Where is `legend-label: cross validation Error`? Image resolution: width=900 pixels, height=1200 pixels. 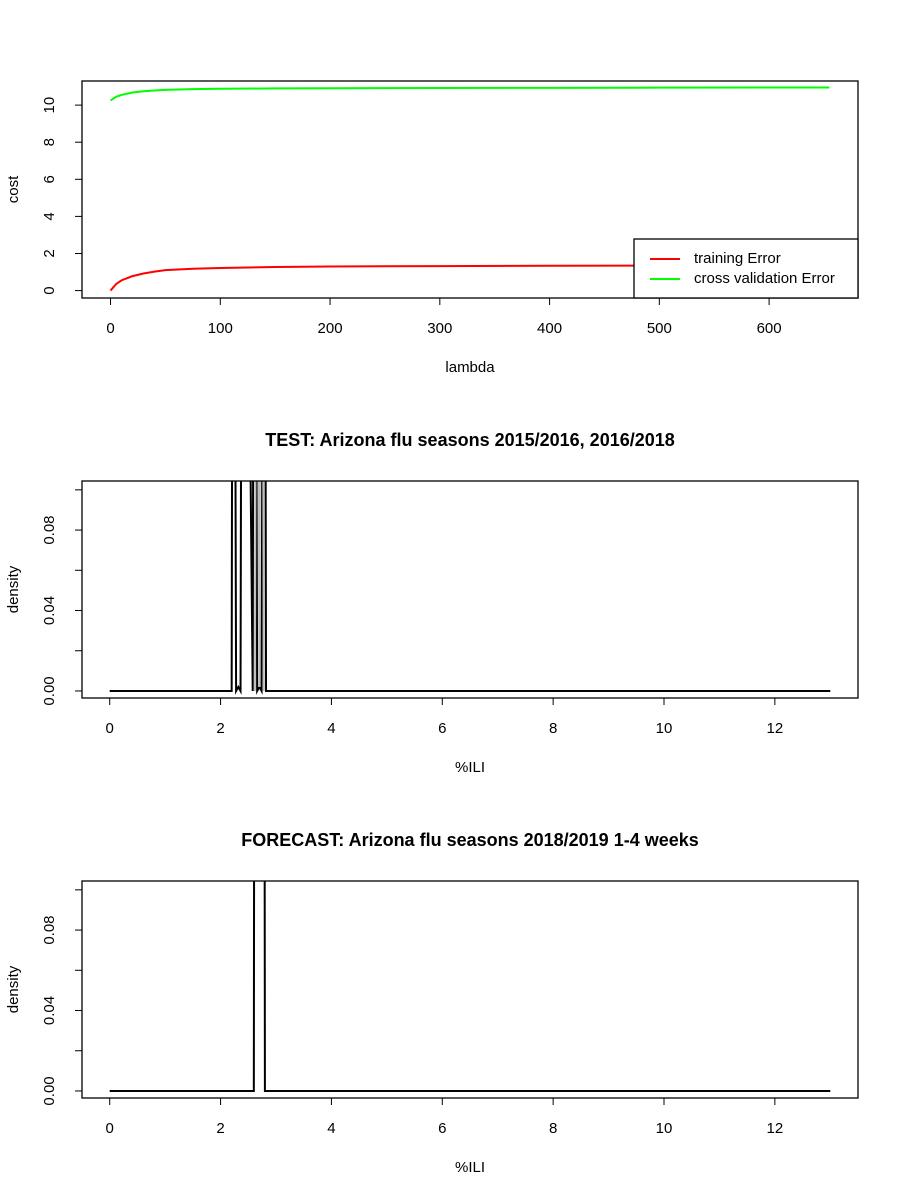
legend-label: cross validation Error is located at coordinates (764, 278).